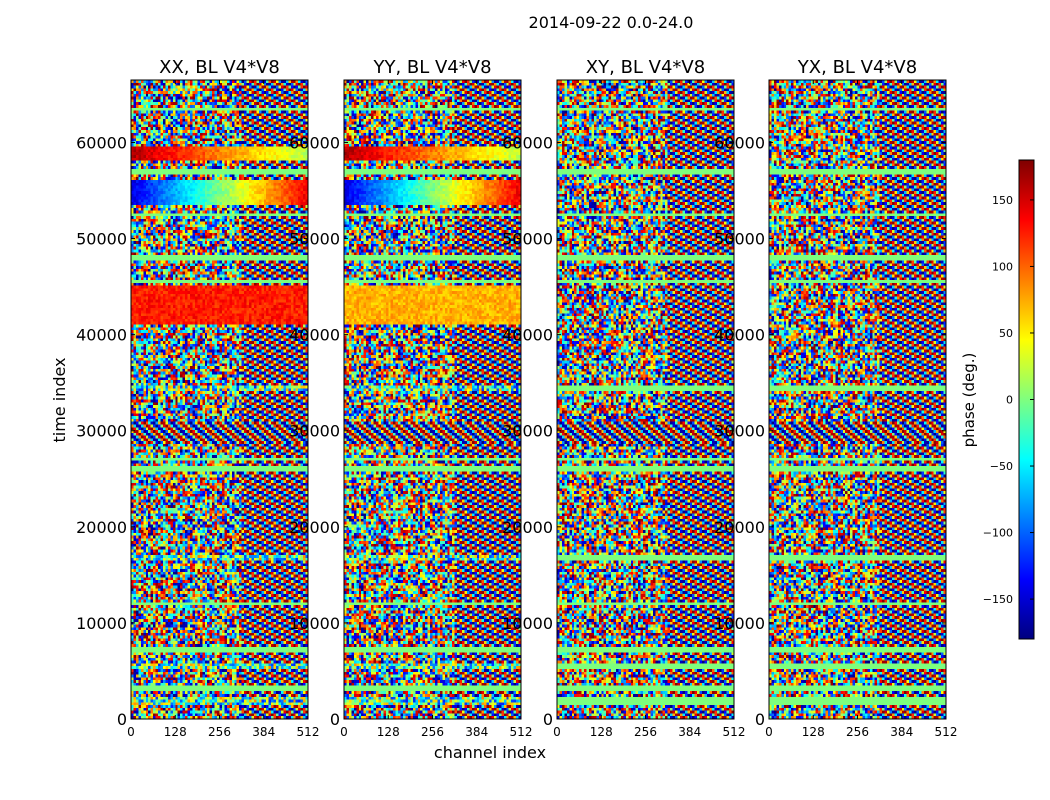 Image resolution: width=1050 pixels, height=800 pixels. What do you see at coordinates (969, 400) in the screenshot?
I see `colorbar-label: phase (deg.)` at bounding box center [969, 400].